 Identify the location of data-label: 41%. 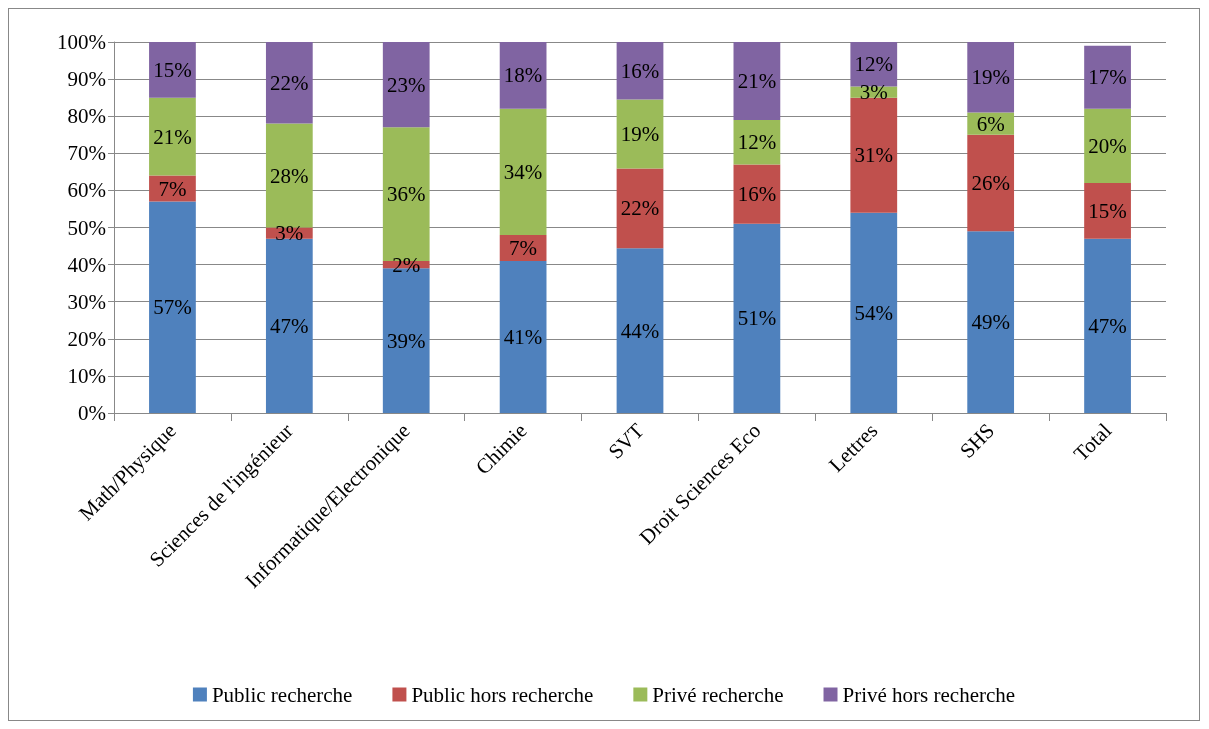
(523, 336).